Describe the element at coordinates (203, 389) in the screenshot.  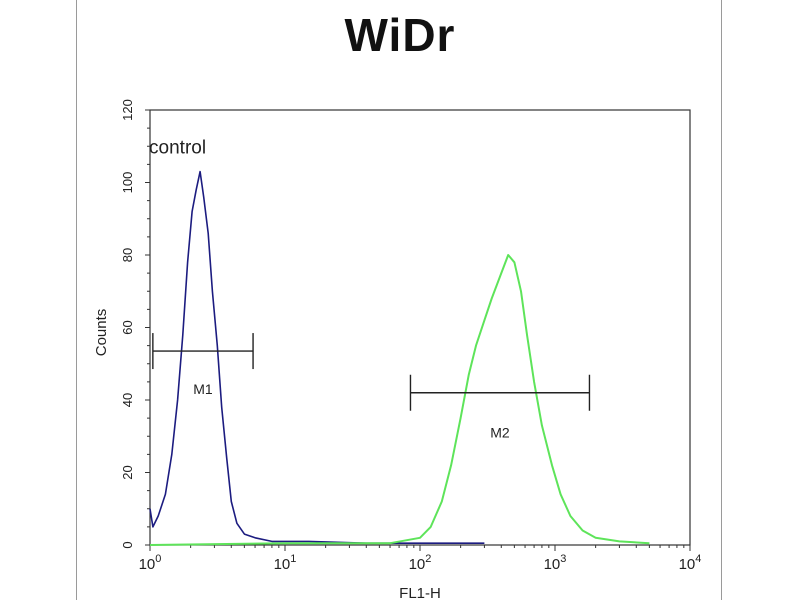
I see `marker-label-m1: M1` at that location.